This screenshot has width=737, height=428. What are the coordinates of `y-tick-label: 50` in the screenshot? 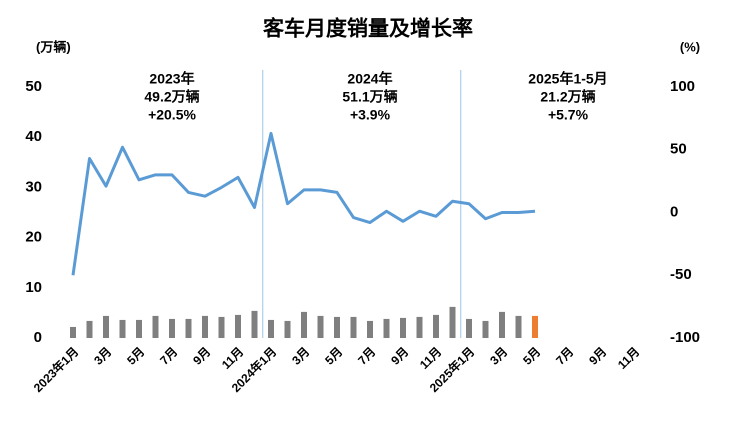 It's located at (33, 86).